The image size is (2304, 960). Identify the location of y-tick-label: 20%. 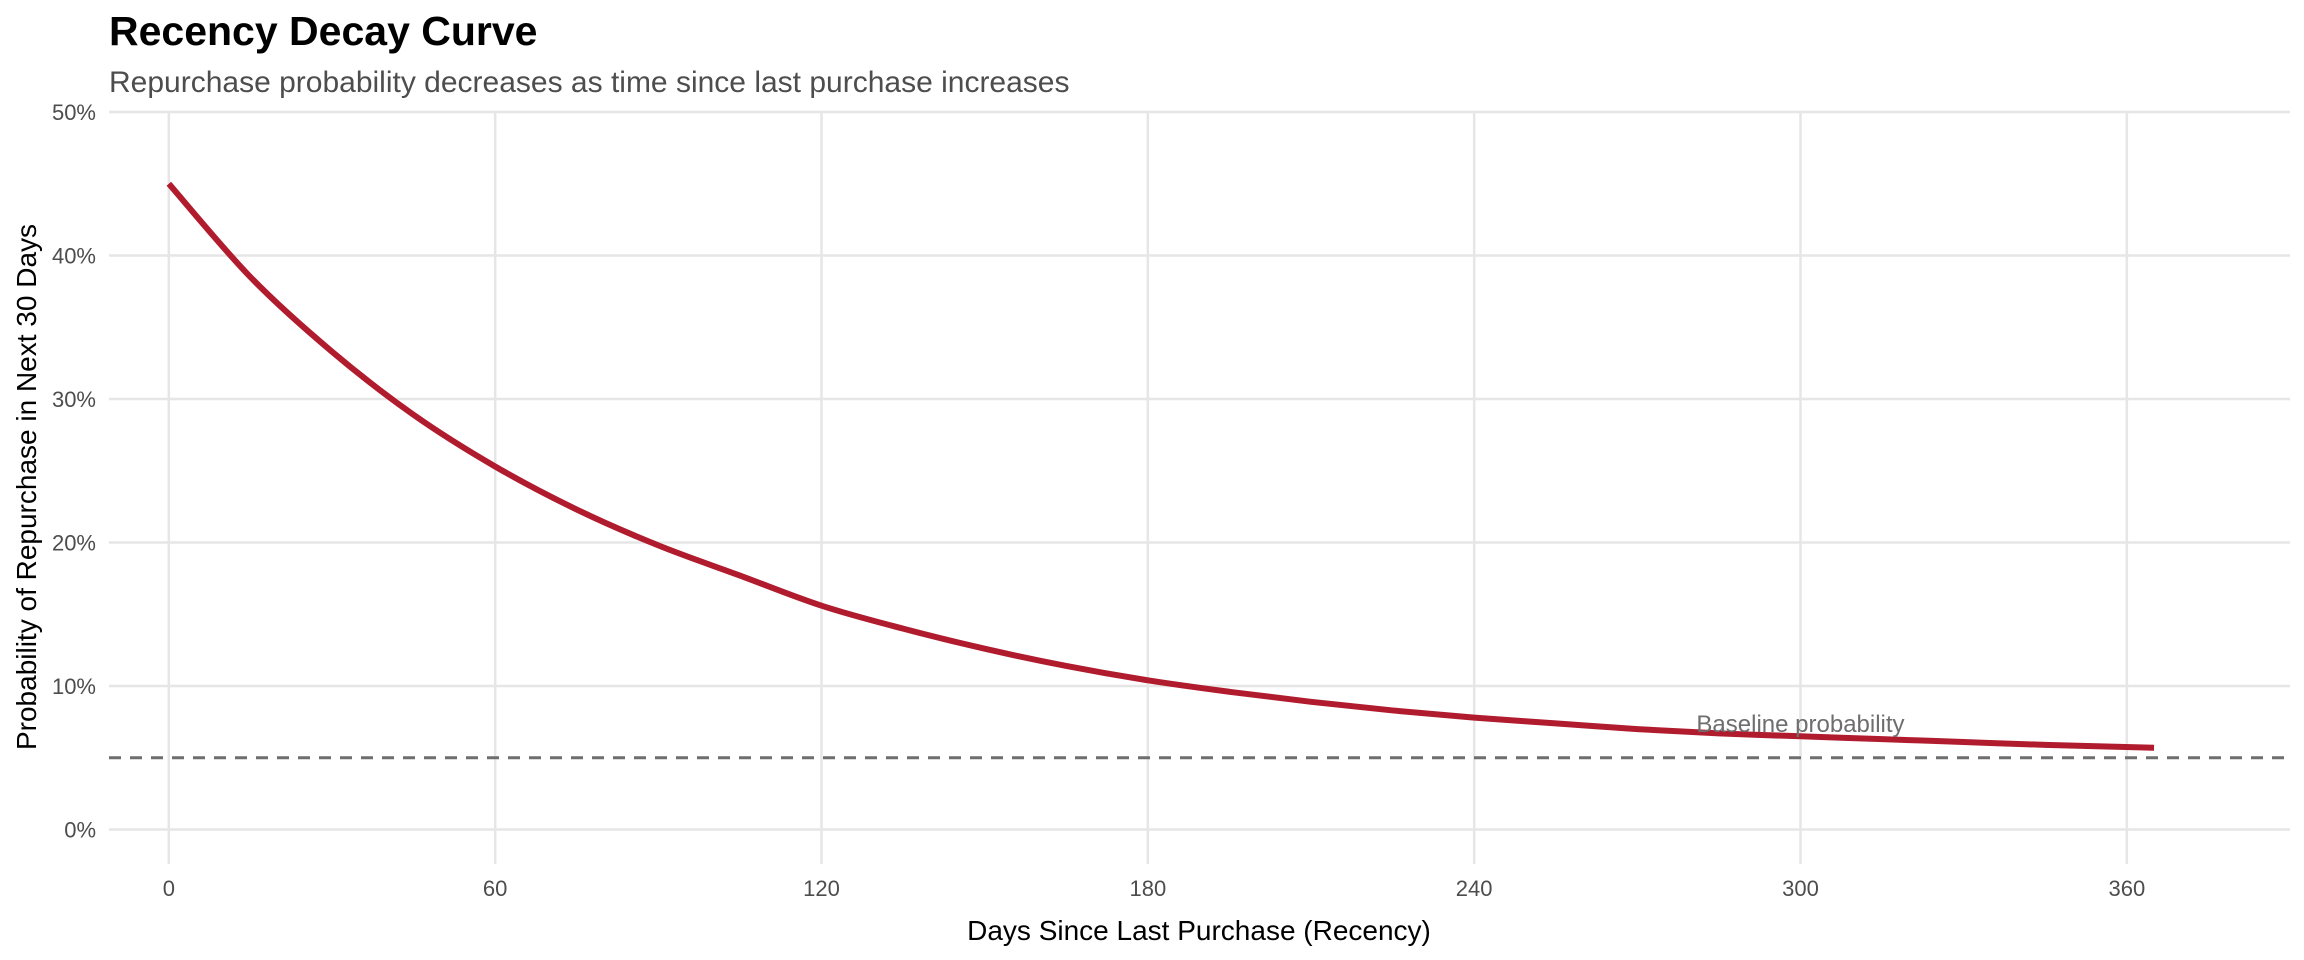
(74, 543).